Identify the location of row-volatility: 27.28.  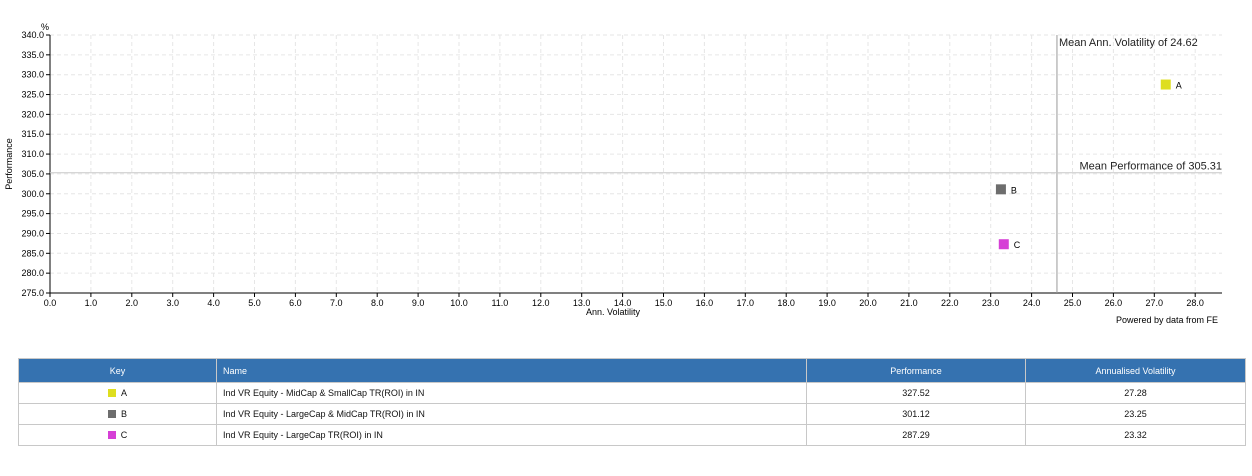
(1135, 393).